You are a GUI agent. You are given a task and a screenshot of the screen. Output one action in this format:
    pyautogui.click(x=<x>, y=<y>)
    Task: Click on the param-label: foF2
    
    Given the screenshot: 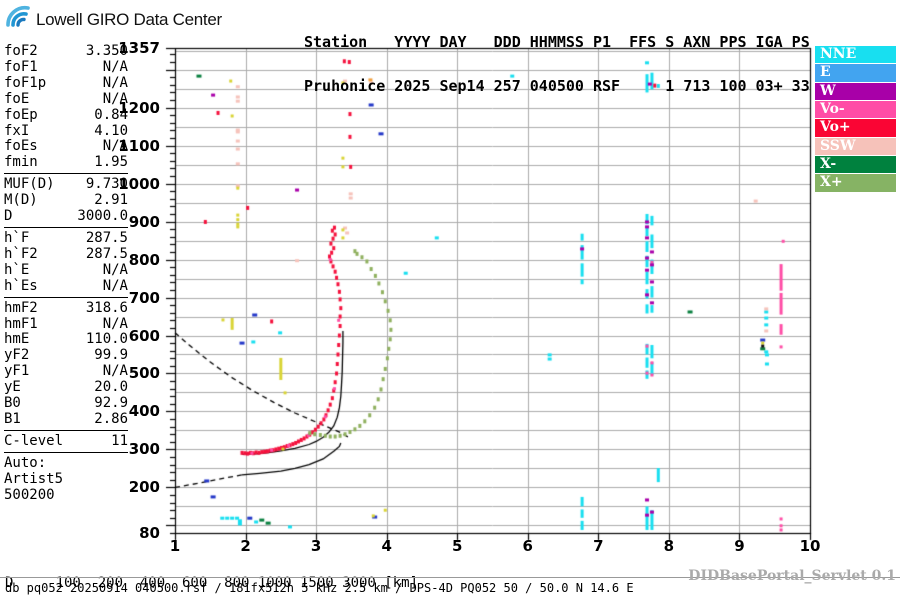 What is the action you would take?
    pyautogui.click(x=21, y=51)
    